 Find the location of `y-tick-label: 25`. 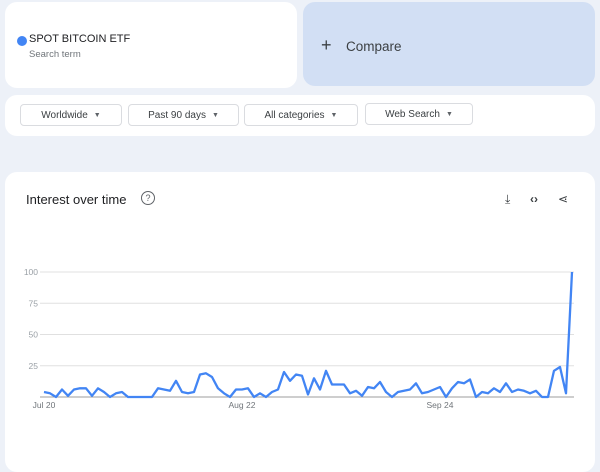

y-tick-label: 25 is located at coordinates (34, 366).